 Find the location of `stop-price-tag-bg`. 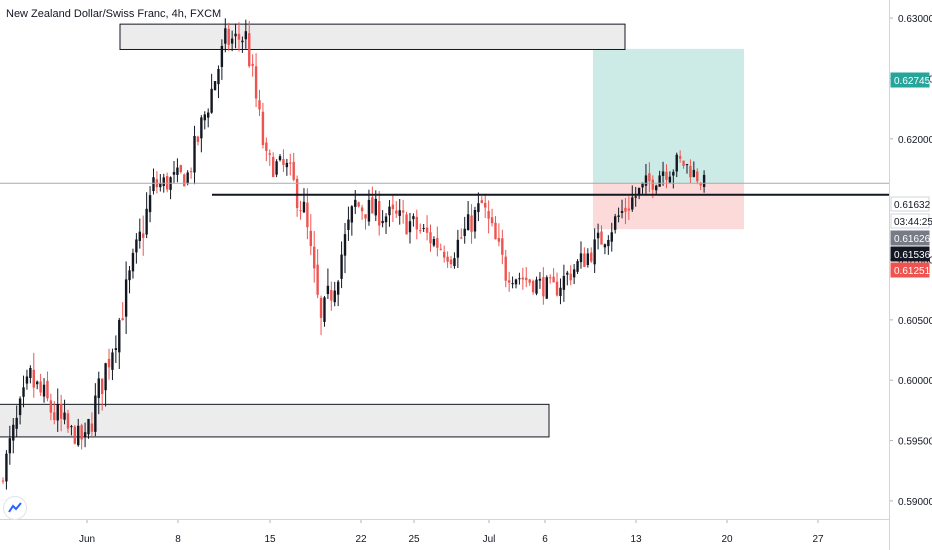

stop-price-tag-bg is located at coordinates (910, 270).